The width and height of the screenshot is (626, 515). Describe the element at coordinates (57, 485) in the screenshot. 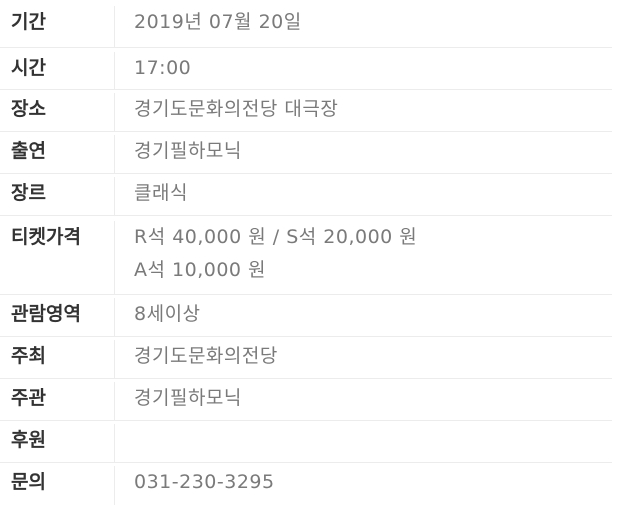

I see `row-label: 문의` at that location.